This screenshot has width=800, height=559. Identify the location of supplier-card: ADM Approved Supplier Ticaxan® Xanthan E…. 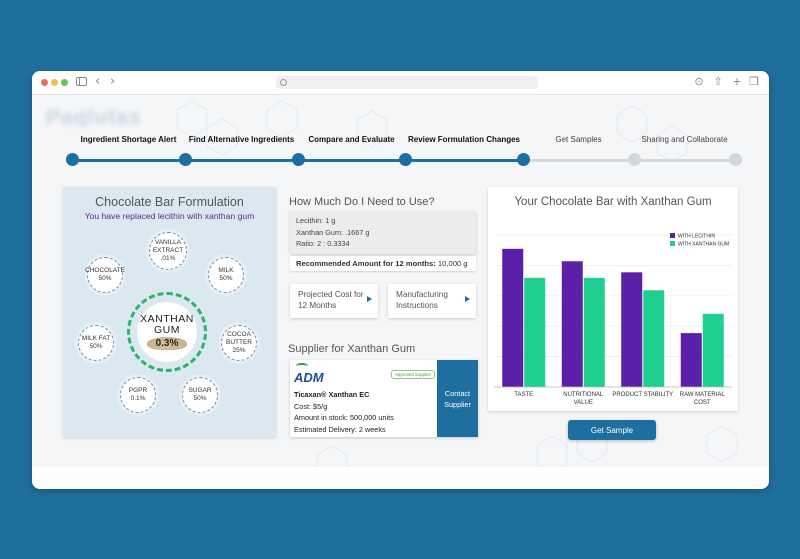
(384, 398).